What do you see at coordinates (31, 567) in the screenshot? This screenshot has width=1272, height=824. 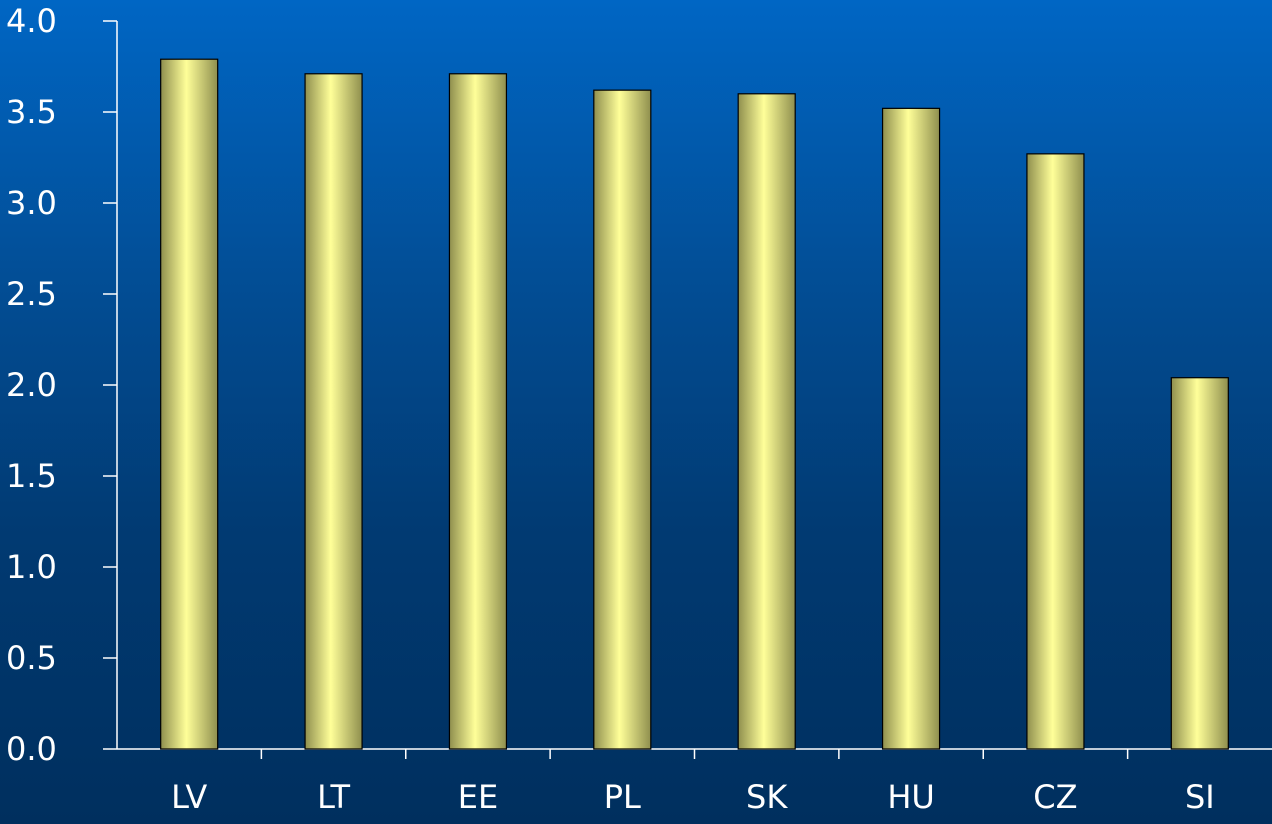 I see `y-tick-label: 1.0` at bounding box center [31, 567].